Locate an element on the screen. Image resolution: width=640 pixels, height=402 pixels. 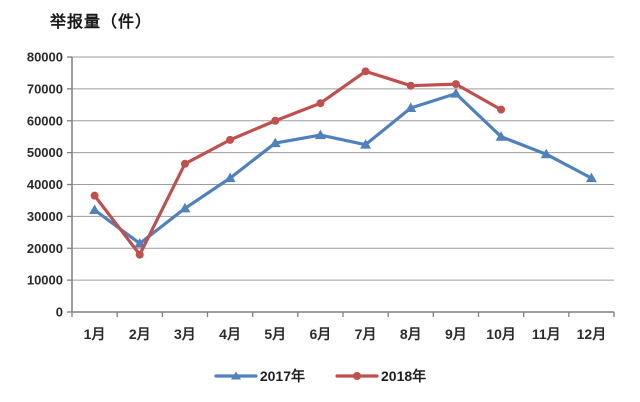
legend-label-2017: 2017年 is located at coordinates (282, 376).